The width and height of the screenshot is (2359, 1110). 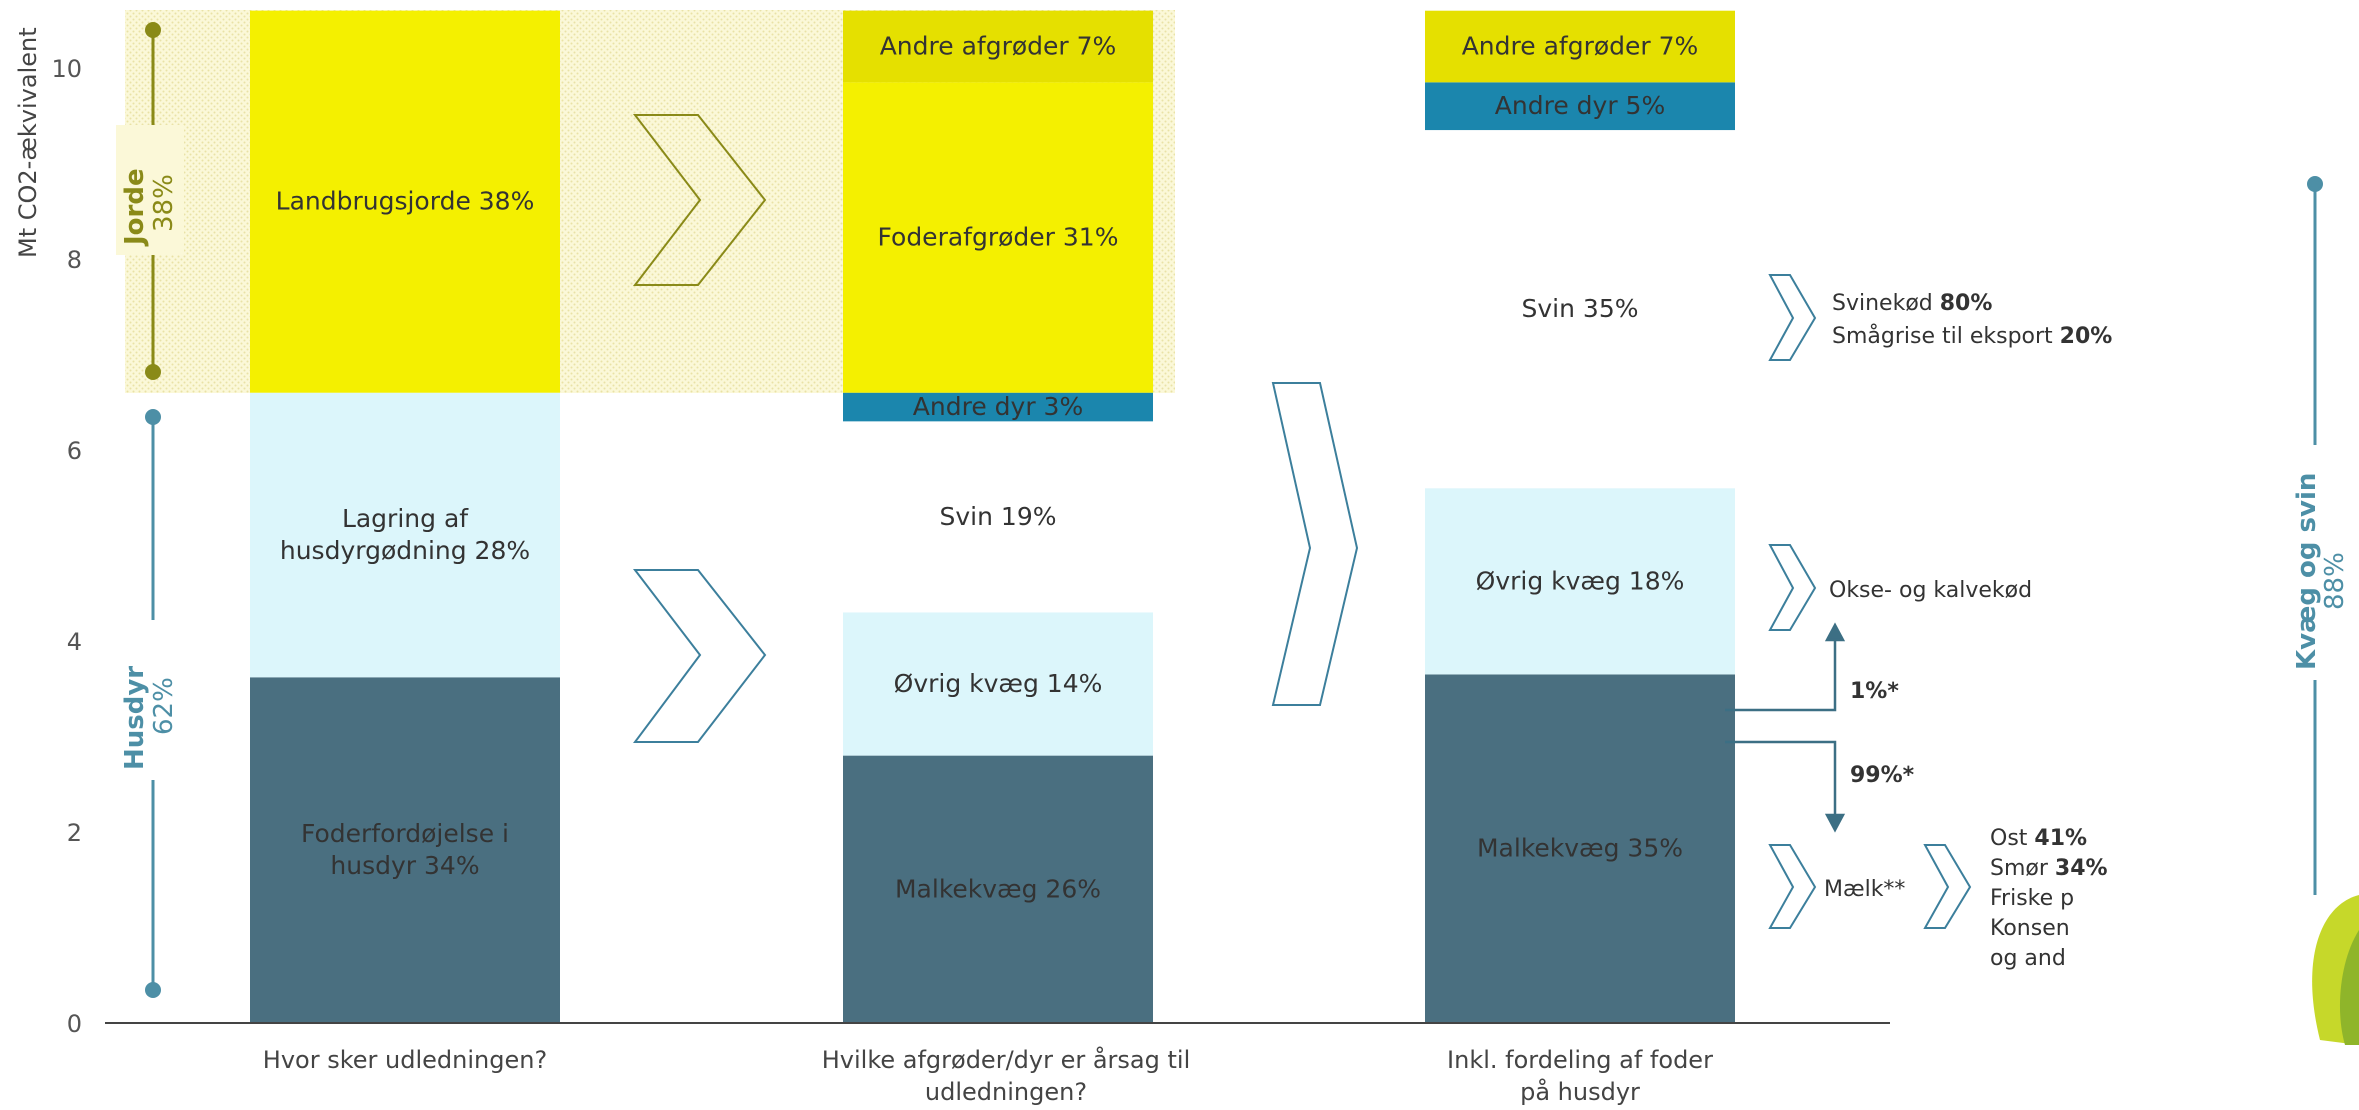 I want to click on y-axis-ticks: 0 2 4 6 8 10, so click(x=66, y=546).